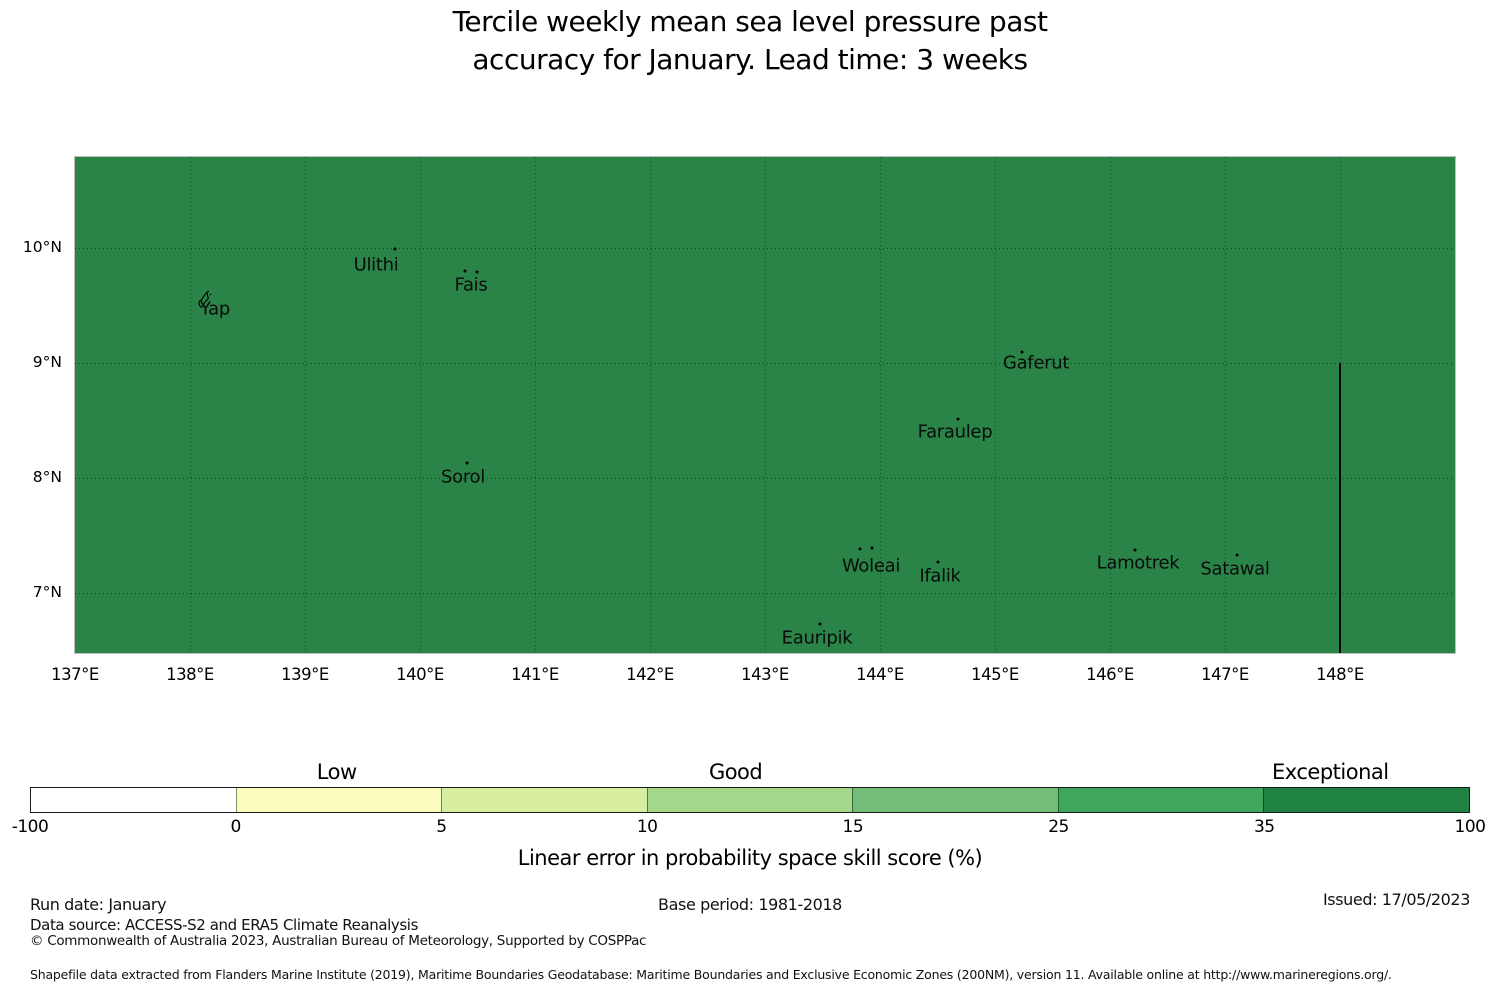 The height and width of the screenshot is (990, 1500). I want to click on lon-tick-label: 145°E, so click(995, 674).